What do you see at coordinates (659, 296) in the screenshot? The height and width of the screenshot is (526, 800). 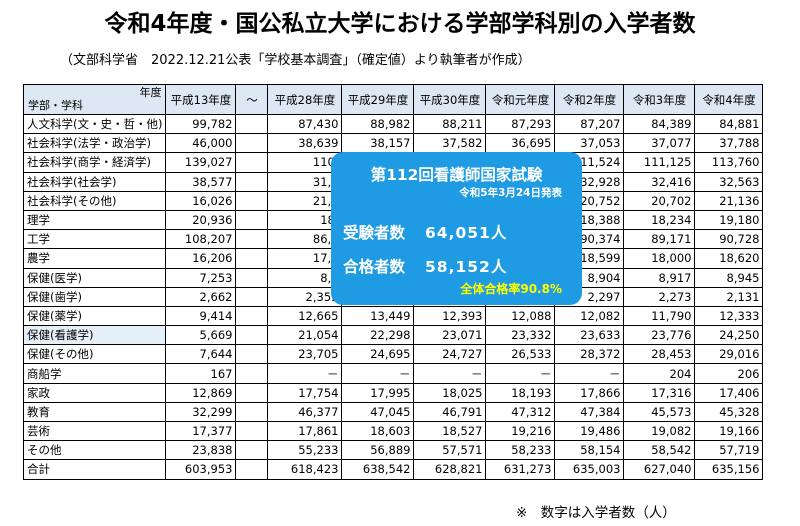 I see `table-cell-r3: 2,273` at bounding box center [659, 296].